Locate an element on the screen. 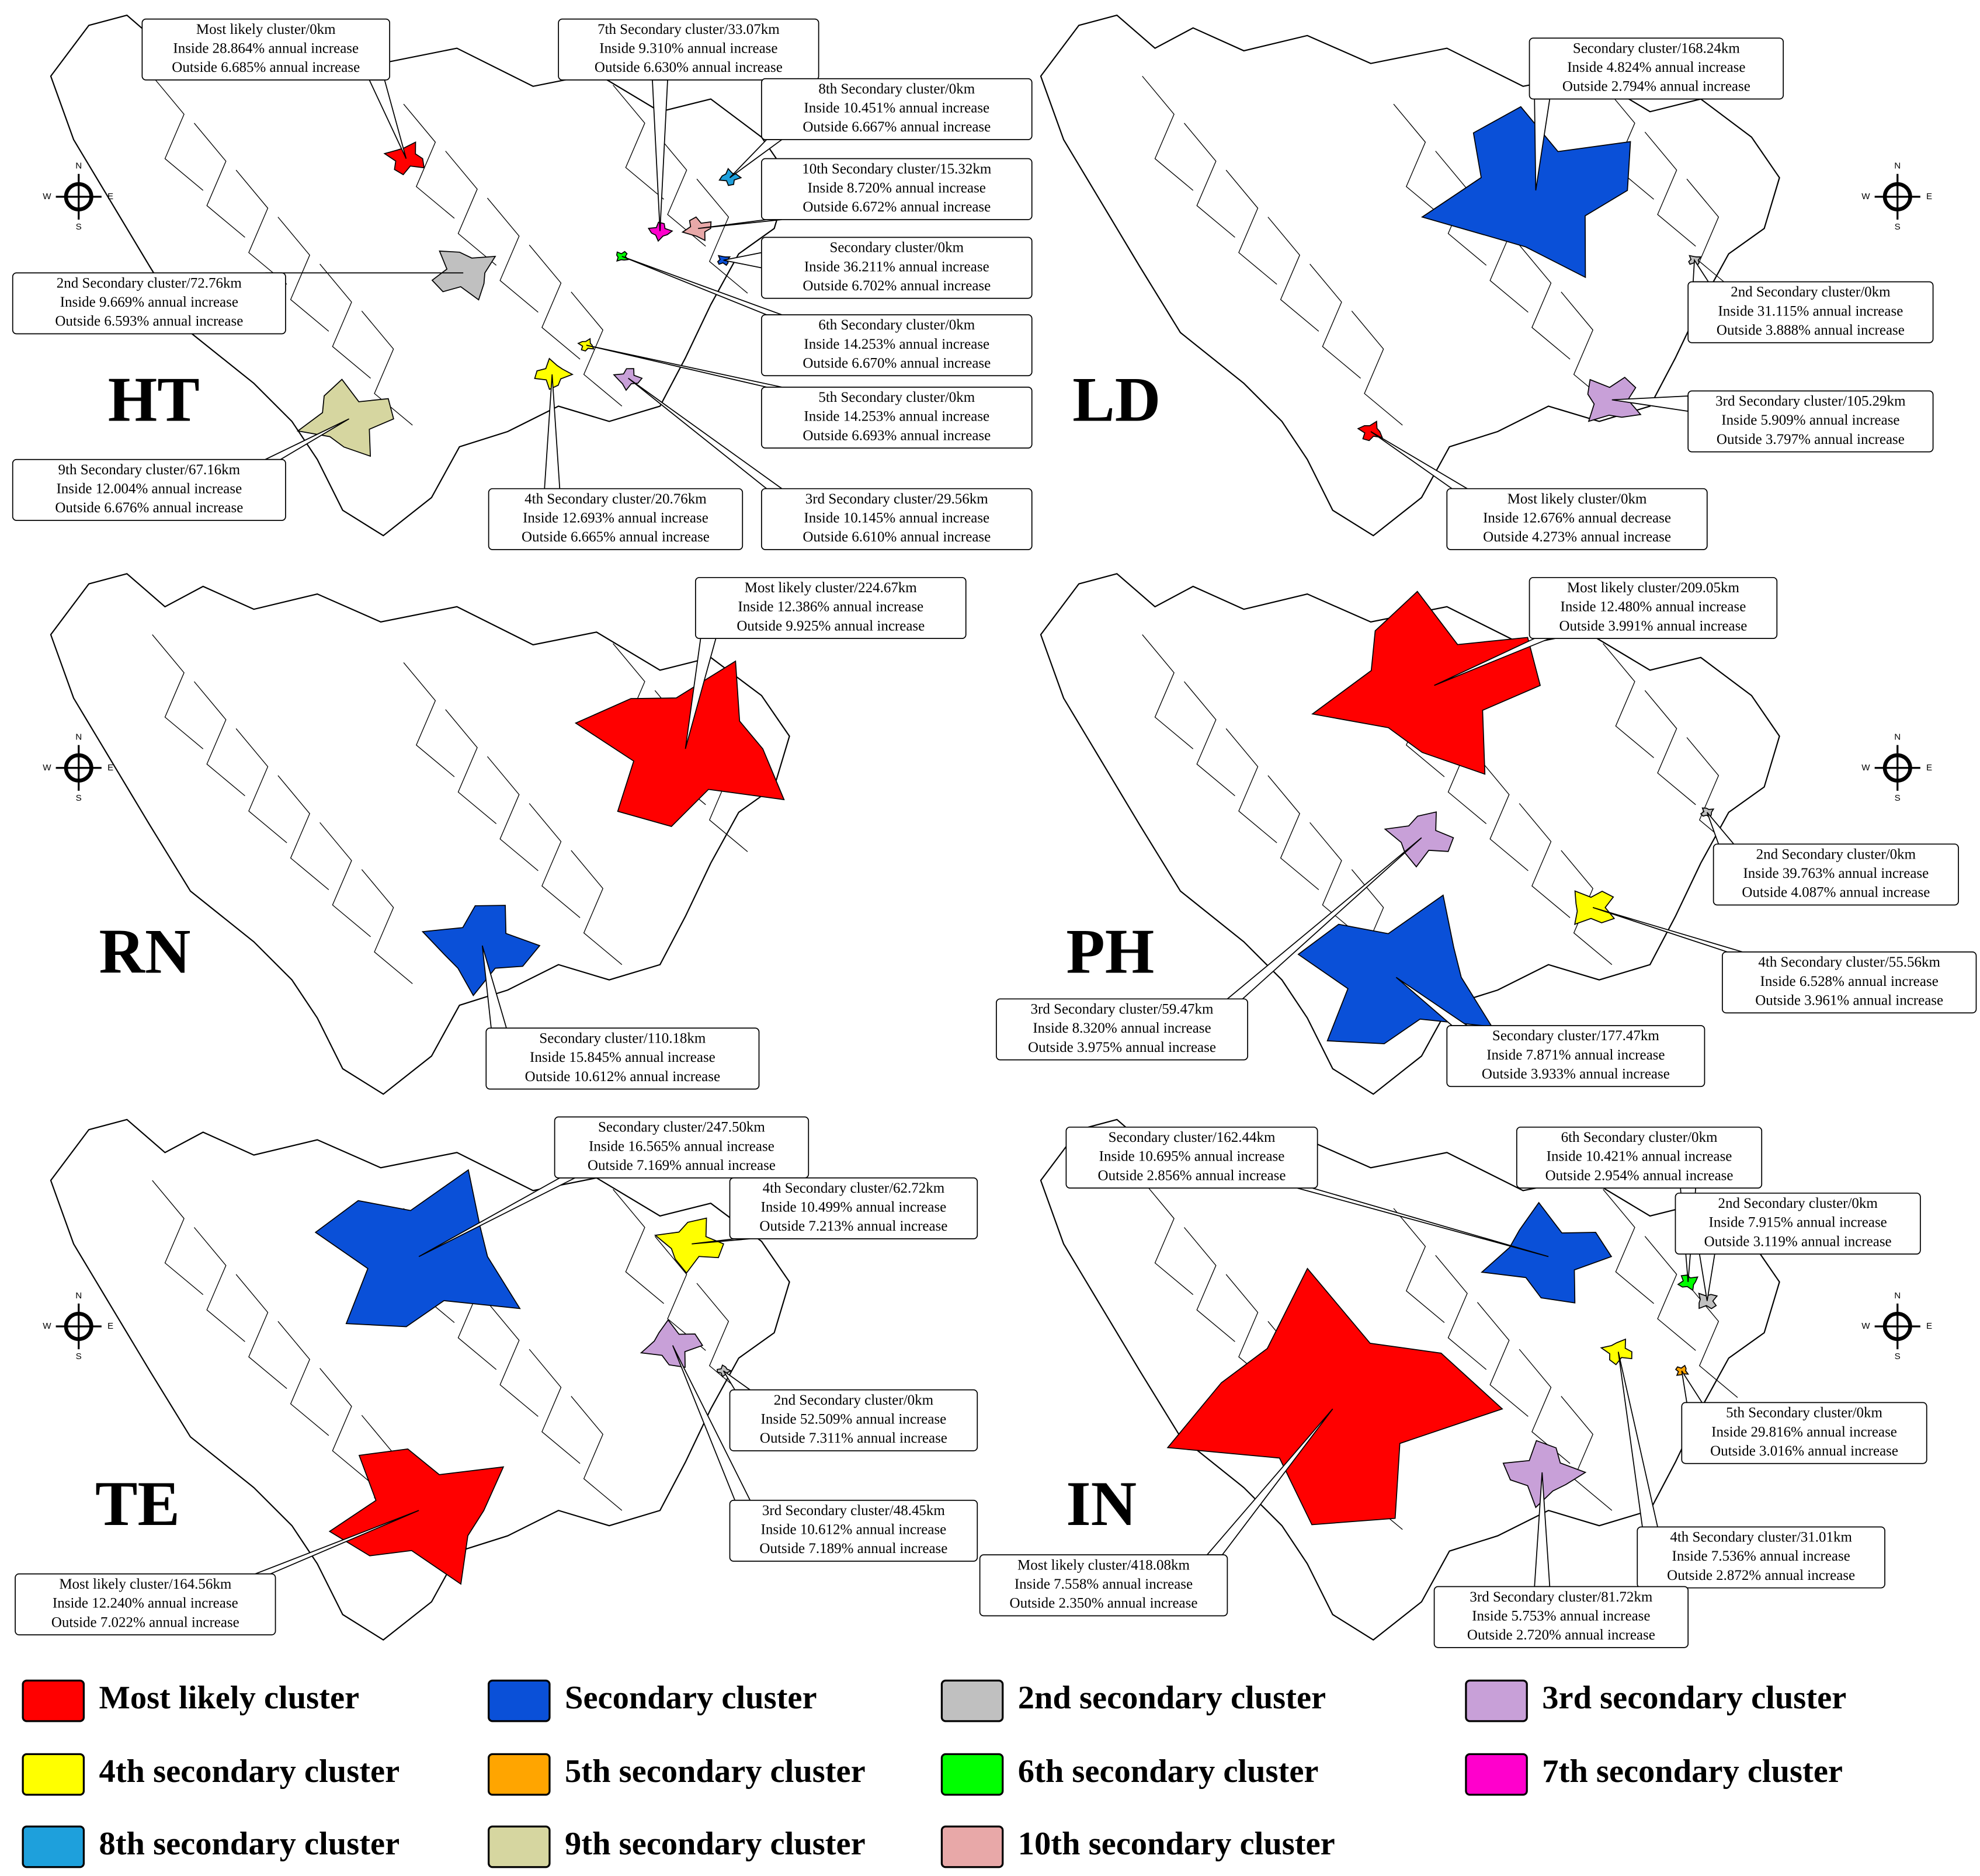  annotation-line: 4th Secondary cluster/20.76km is located at coordinates (615, 499).